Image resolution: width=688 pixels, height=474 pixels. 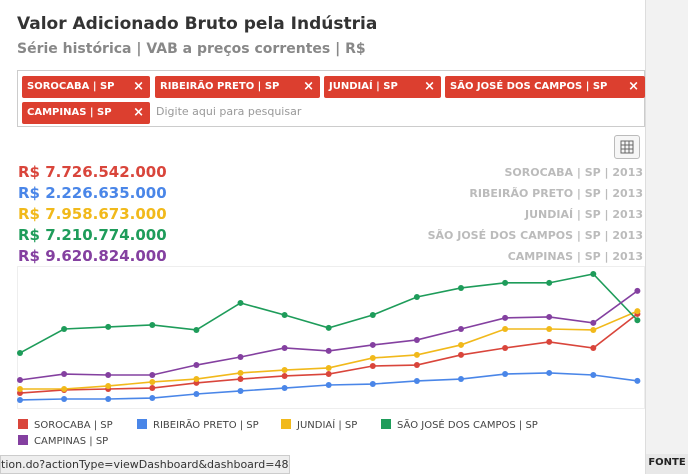 What do you see at coordinates (220, 86) in the screenshot?
I see `tag-label: RIBEIRÃO PRETO | SP` at bounding box center [220, 86].